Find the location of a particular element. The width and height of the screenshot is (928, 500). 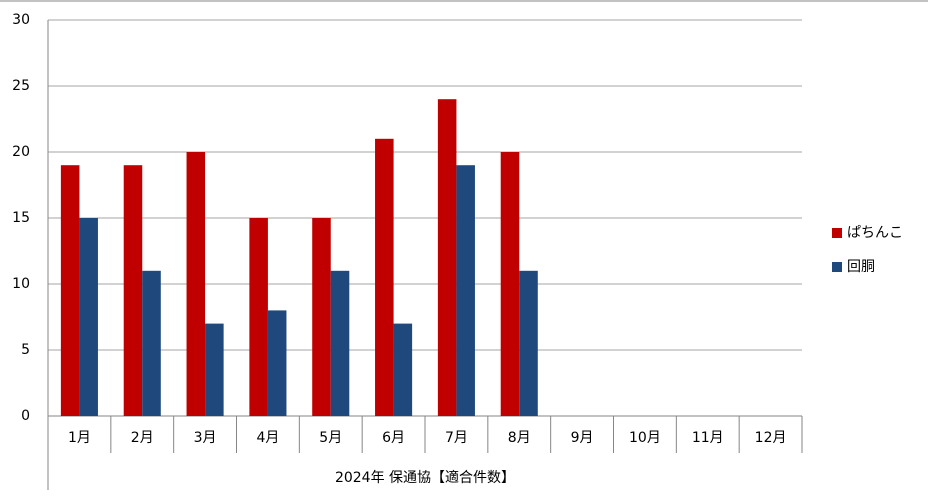

y-tick-label: 10 is located at coordinates (21, 284).